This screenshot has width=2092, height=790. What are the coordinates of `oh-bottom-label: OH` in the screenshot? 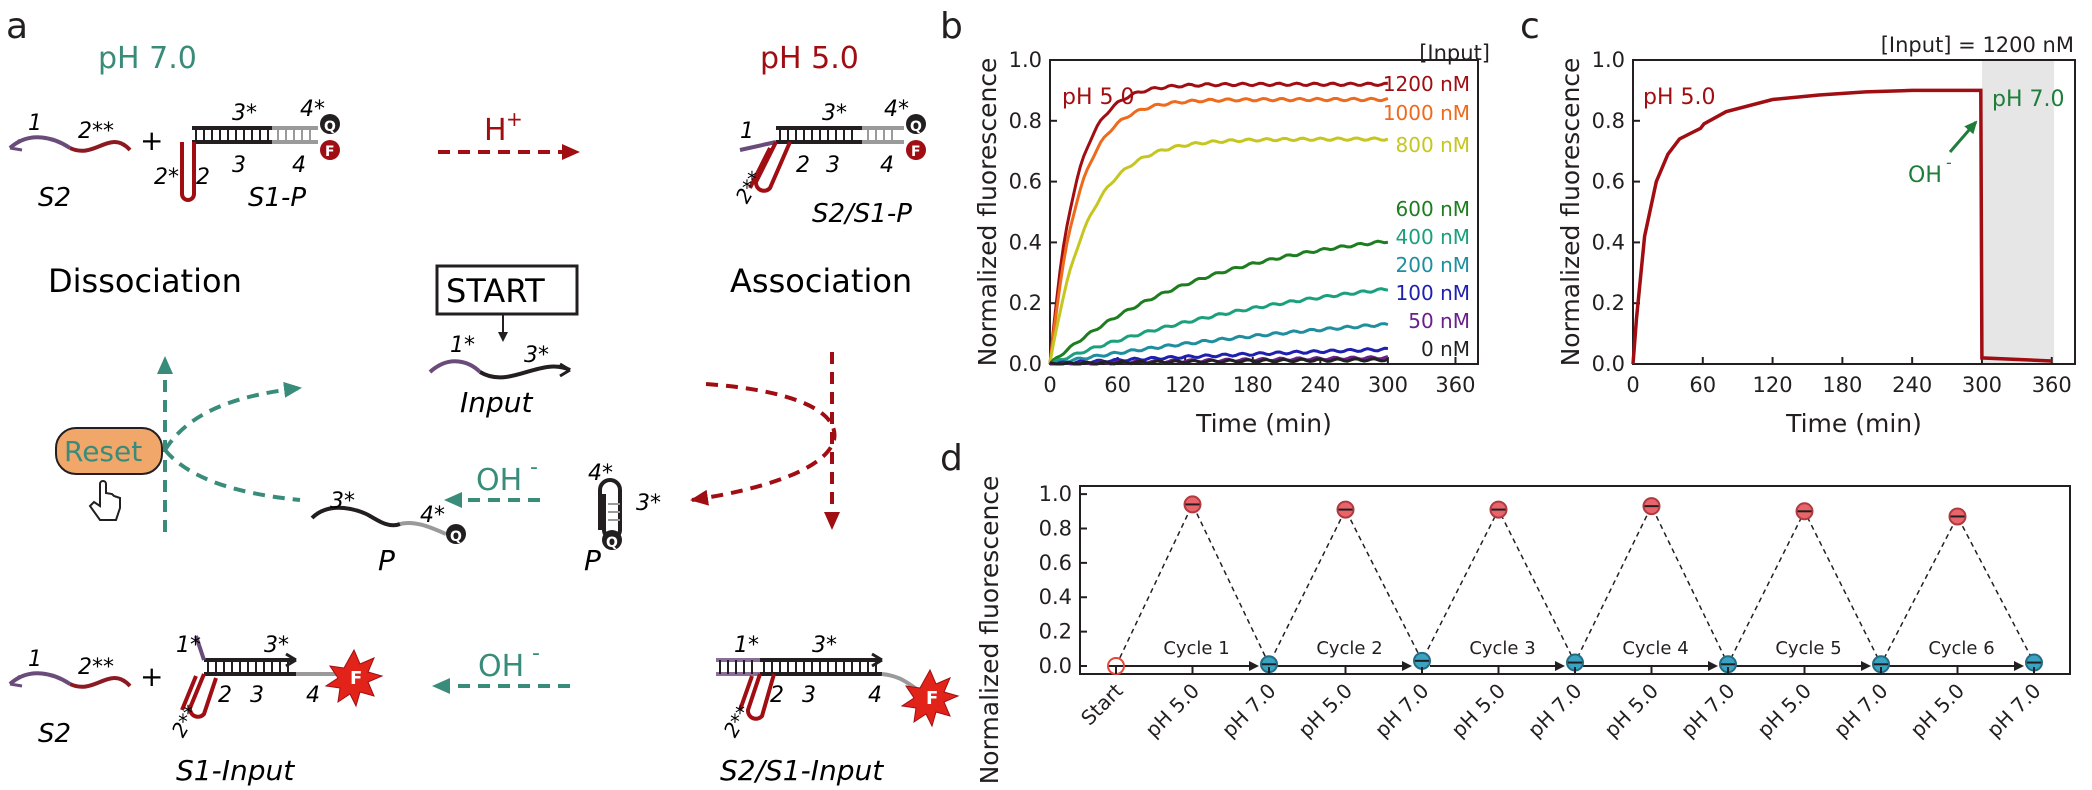 It's located at (501, 666).